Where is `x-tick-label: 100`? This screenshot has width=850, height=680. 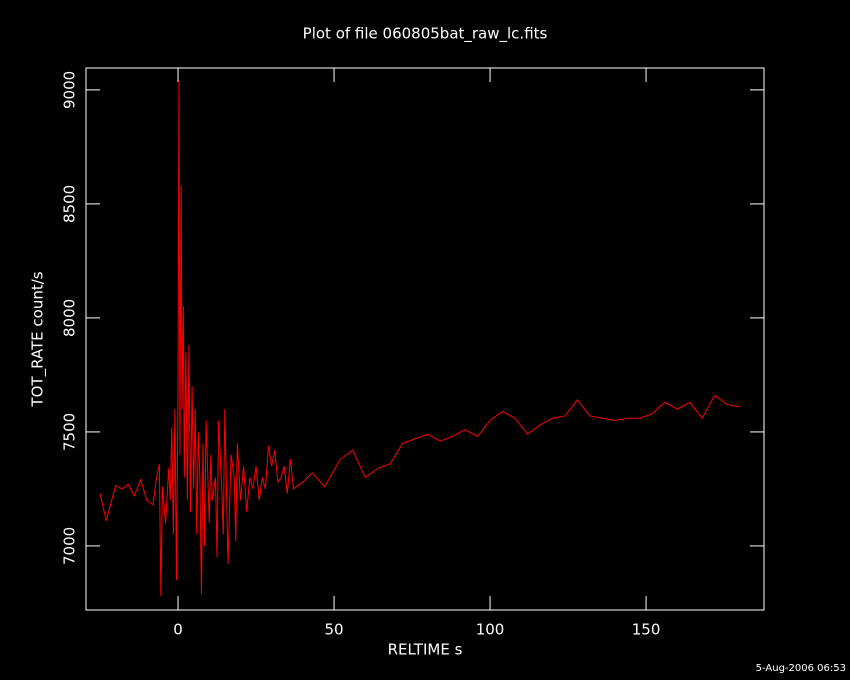
x-tick-label: 100 is located at coordinates (490, 630).